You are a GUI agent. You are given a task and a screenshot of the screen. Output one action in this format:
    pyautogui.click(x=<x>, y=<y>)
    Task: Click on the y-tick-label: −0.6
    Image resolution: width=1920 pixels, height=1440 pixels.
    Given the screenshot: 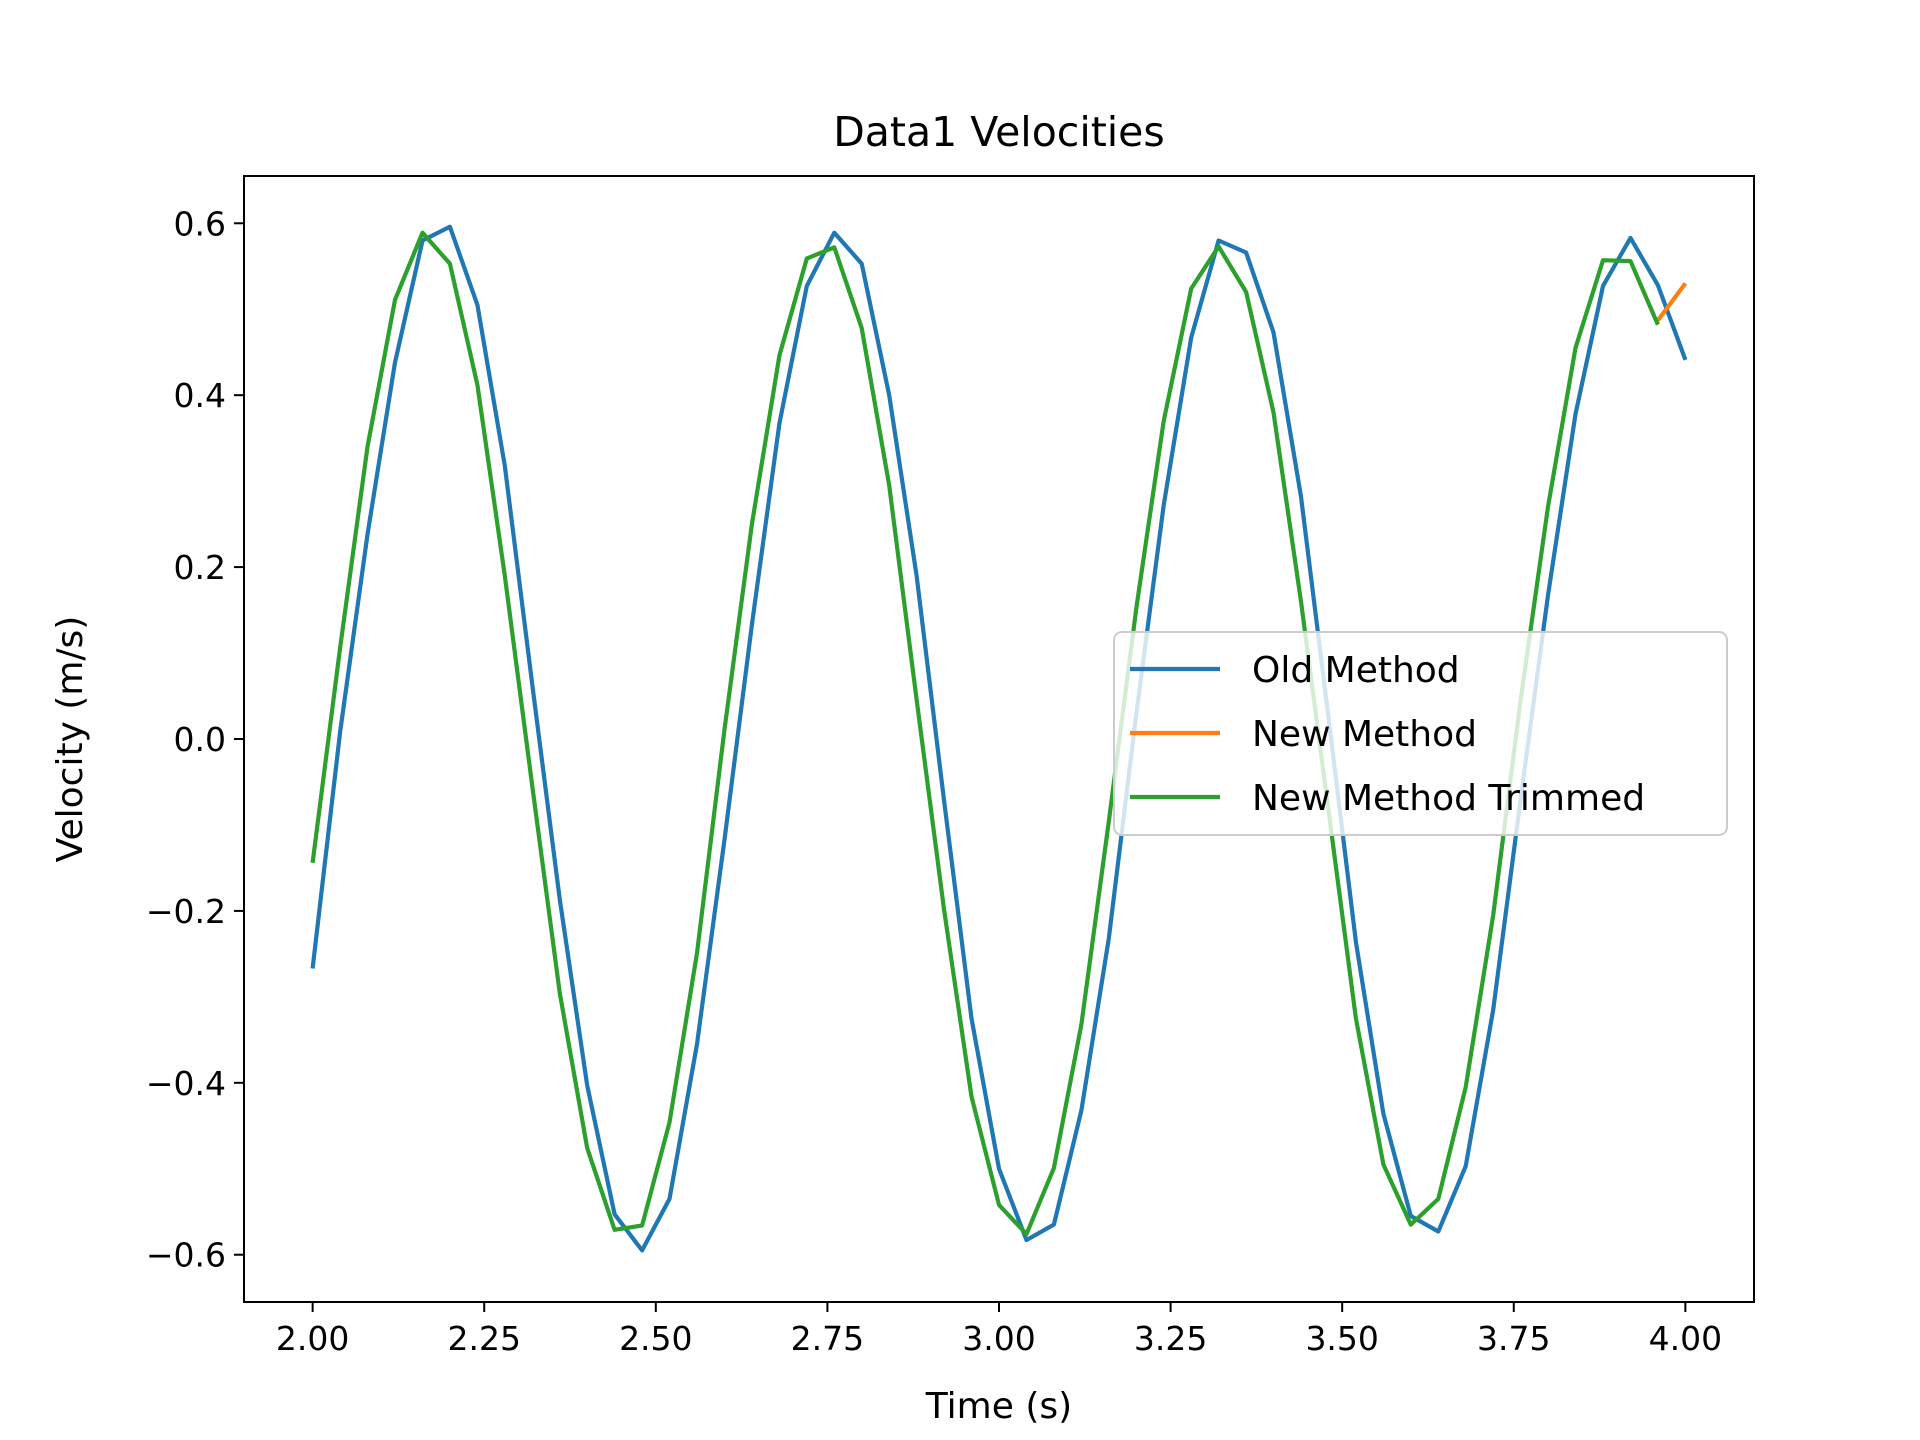 What is the action you would take?
    pyautogui.click(x=186, y=1255)
    